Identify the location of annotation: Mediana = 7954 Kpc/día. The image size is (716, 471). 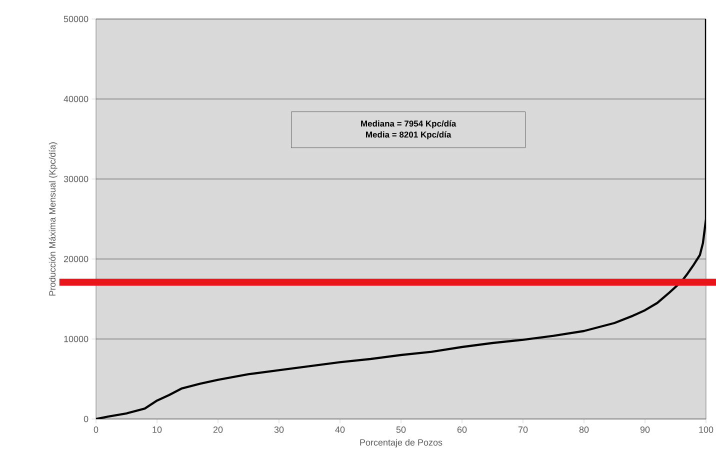
(408, 124).